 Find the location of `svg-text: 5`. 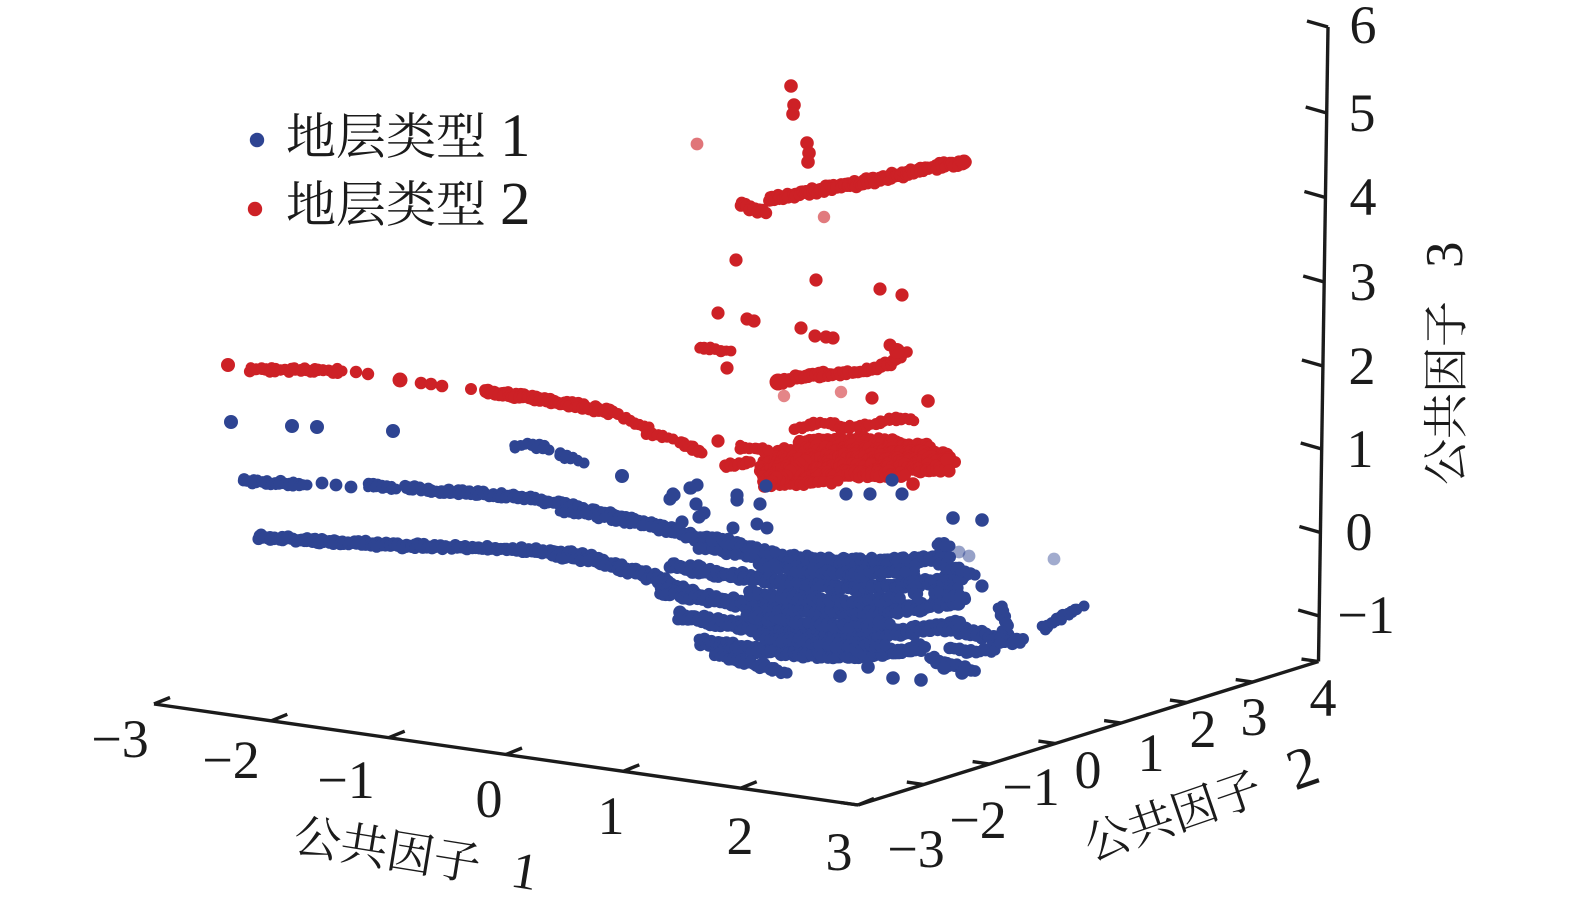

svg-text: 5 is located at coordinates (1362, 113).